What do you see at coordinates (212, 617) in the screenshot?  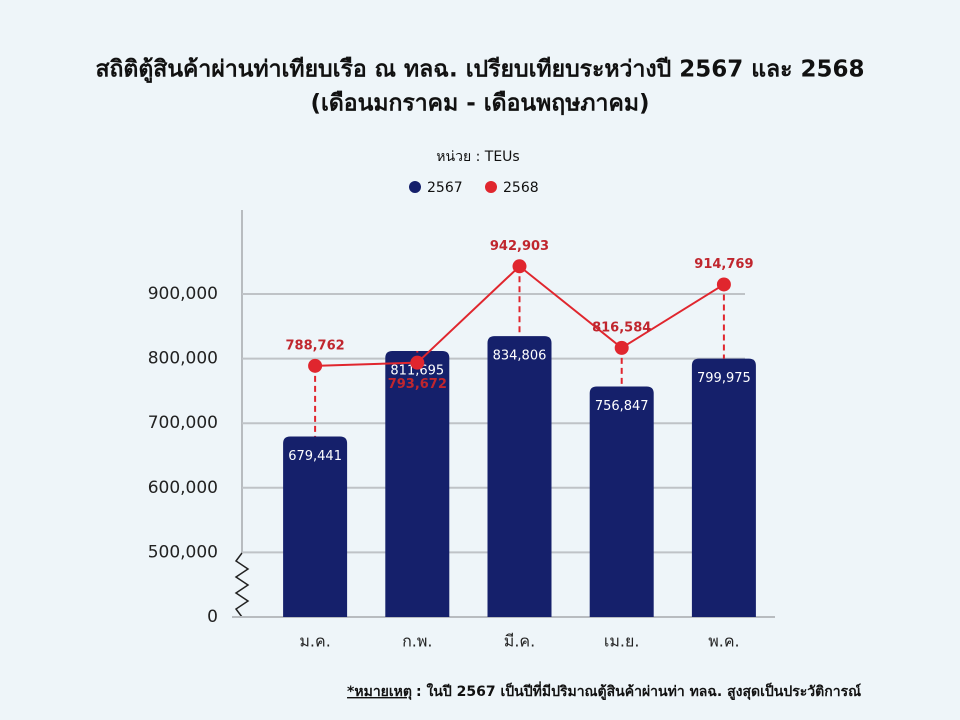 I see `y-tick-label: 0` at bounding box center [212, 617].